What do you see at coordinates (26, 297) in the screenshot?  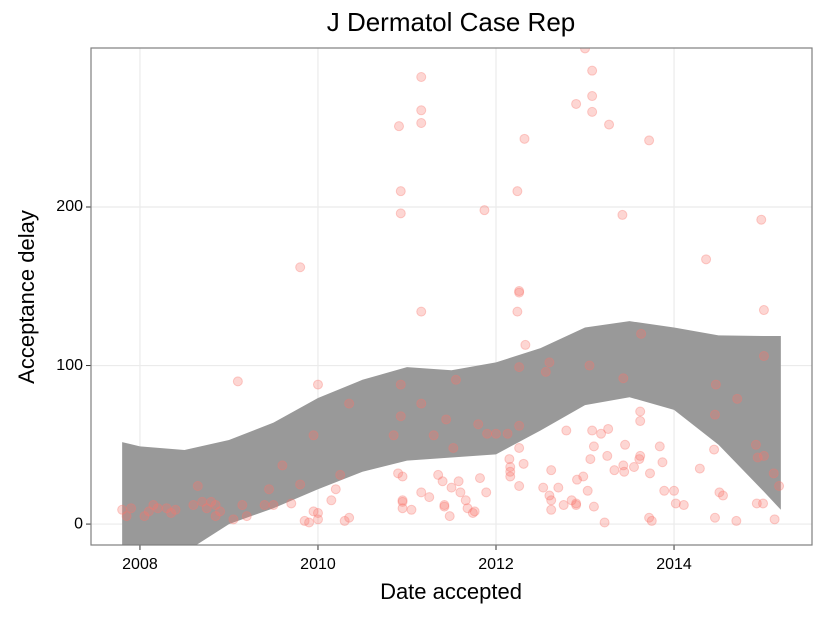 I see `y-axis-label: Acceptance delay` at bounding box center [26, 297].